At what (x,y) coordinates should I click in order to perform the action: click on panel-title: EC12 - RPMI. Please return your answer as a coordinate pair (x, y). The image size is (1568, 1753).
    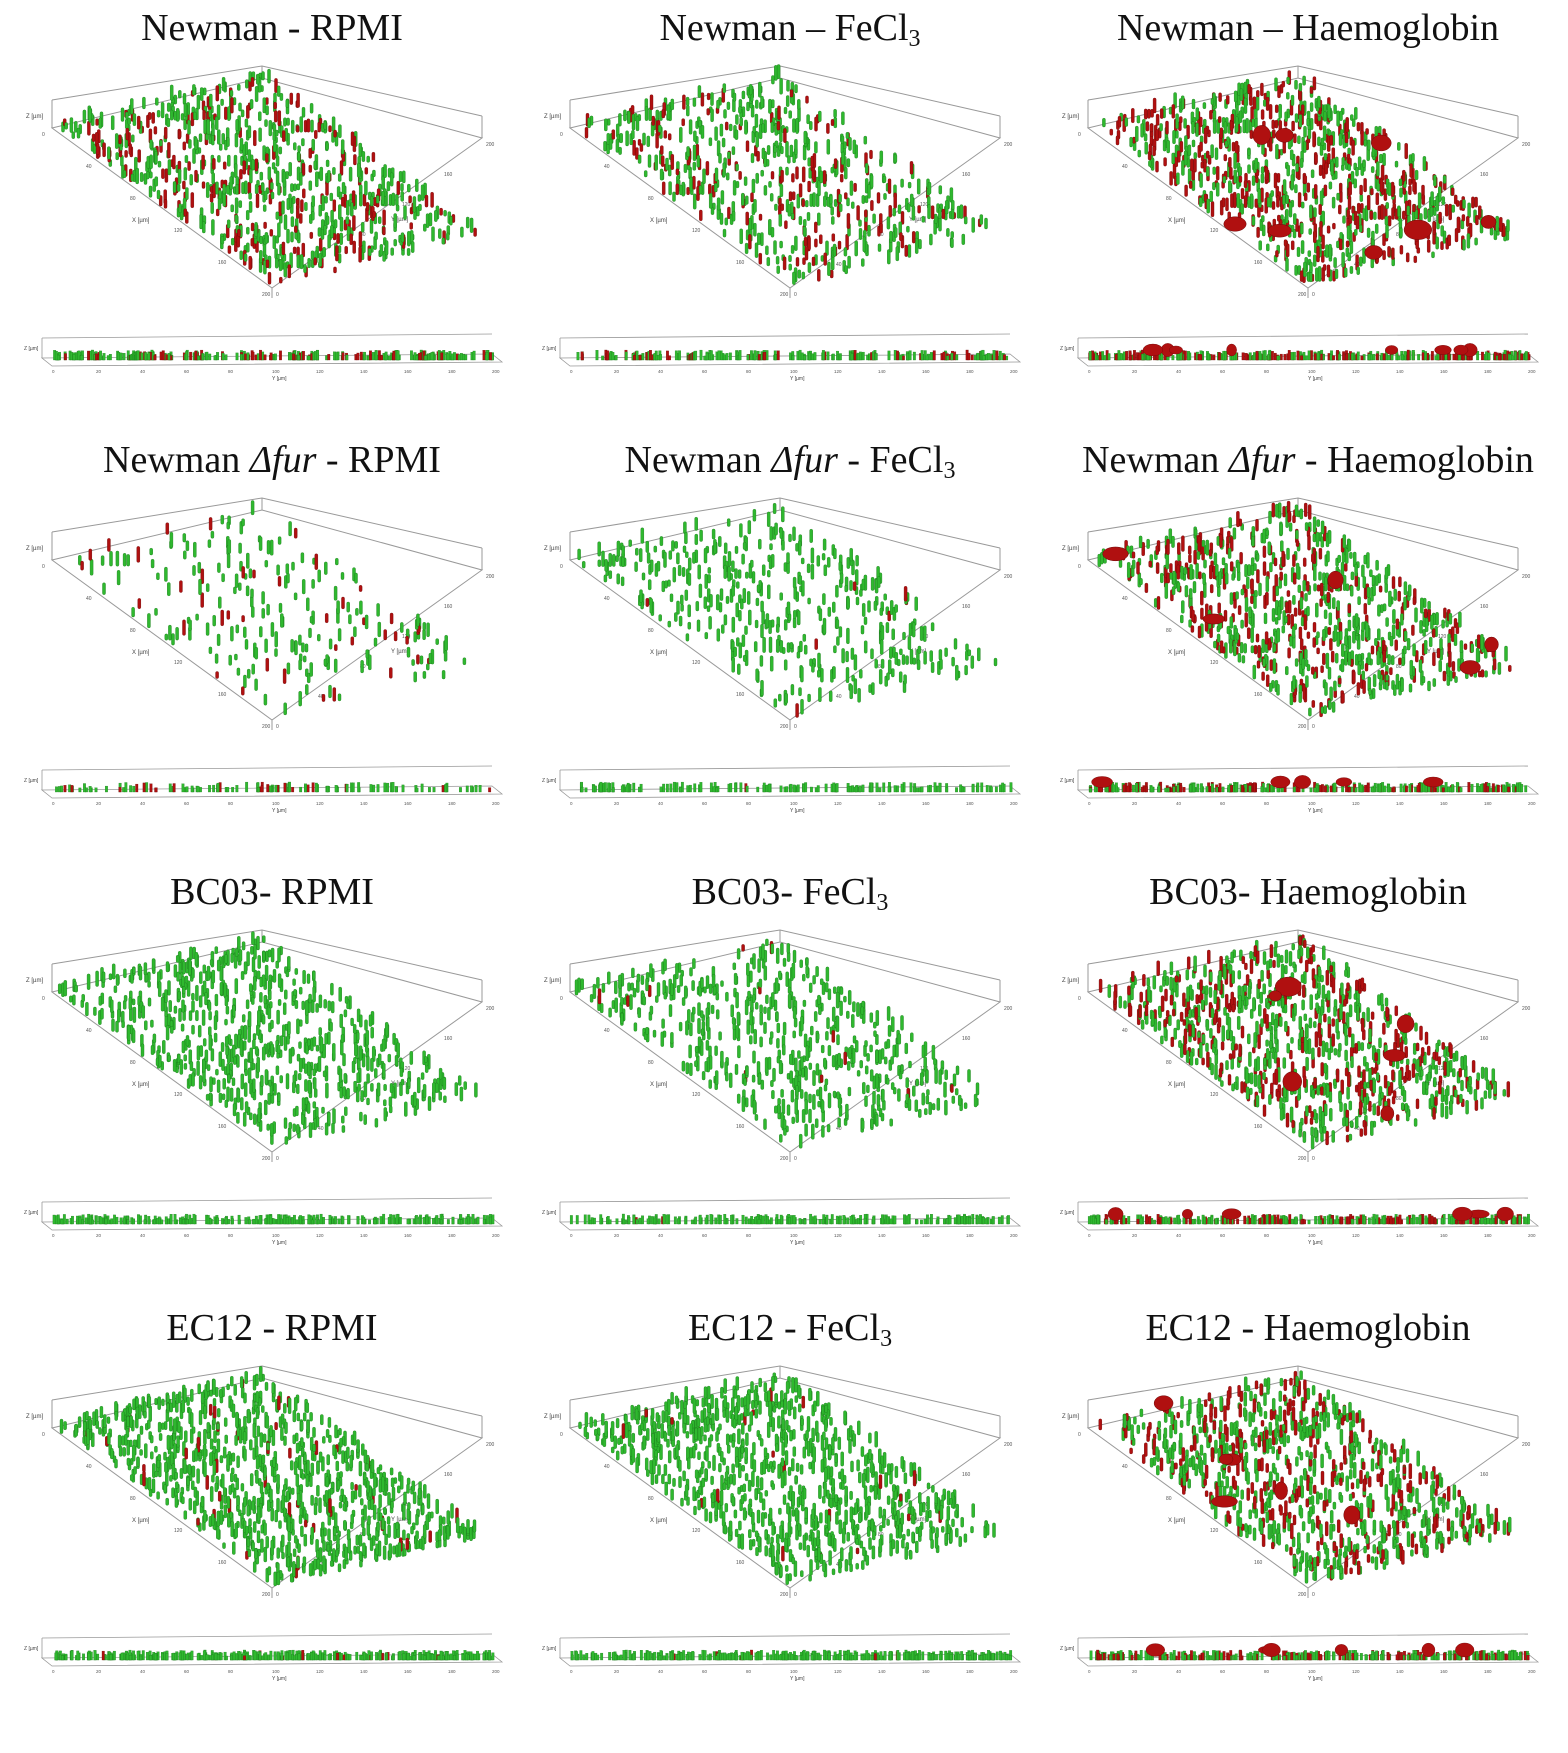
    Looking at the image, I should click on (272, 1328).